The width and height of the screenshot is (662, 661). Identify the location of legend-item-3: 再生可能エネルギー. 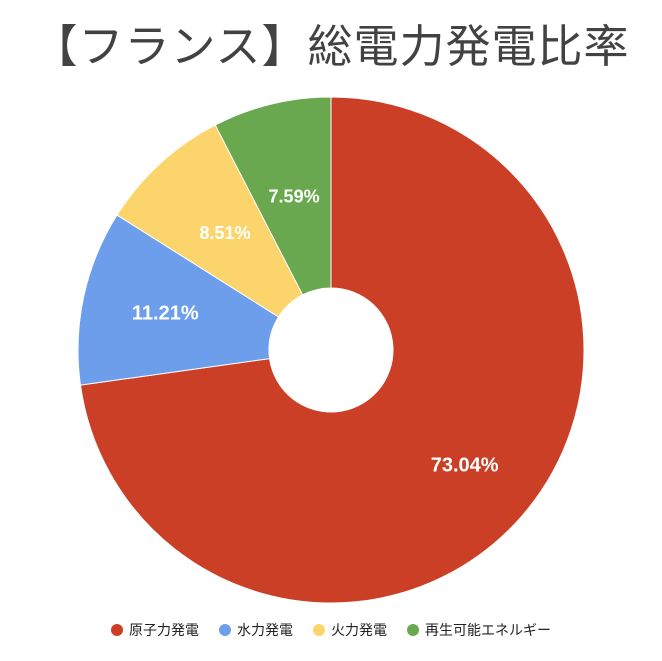
(479, 630).